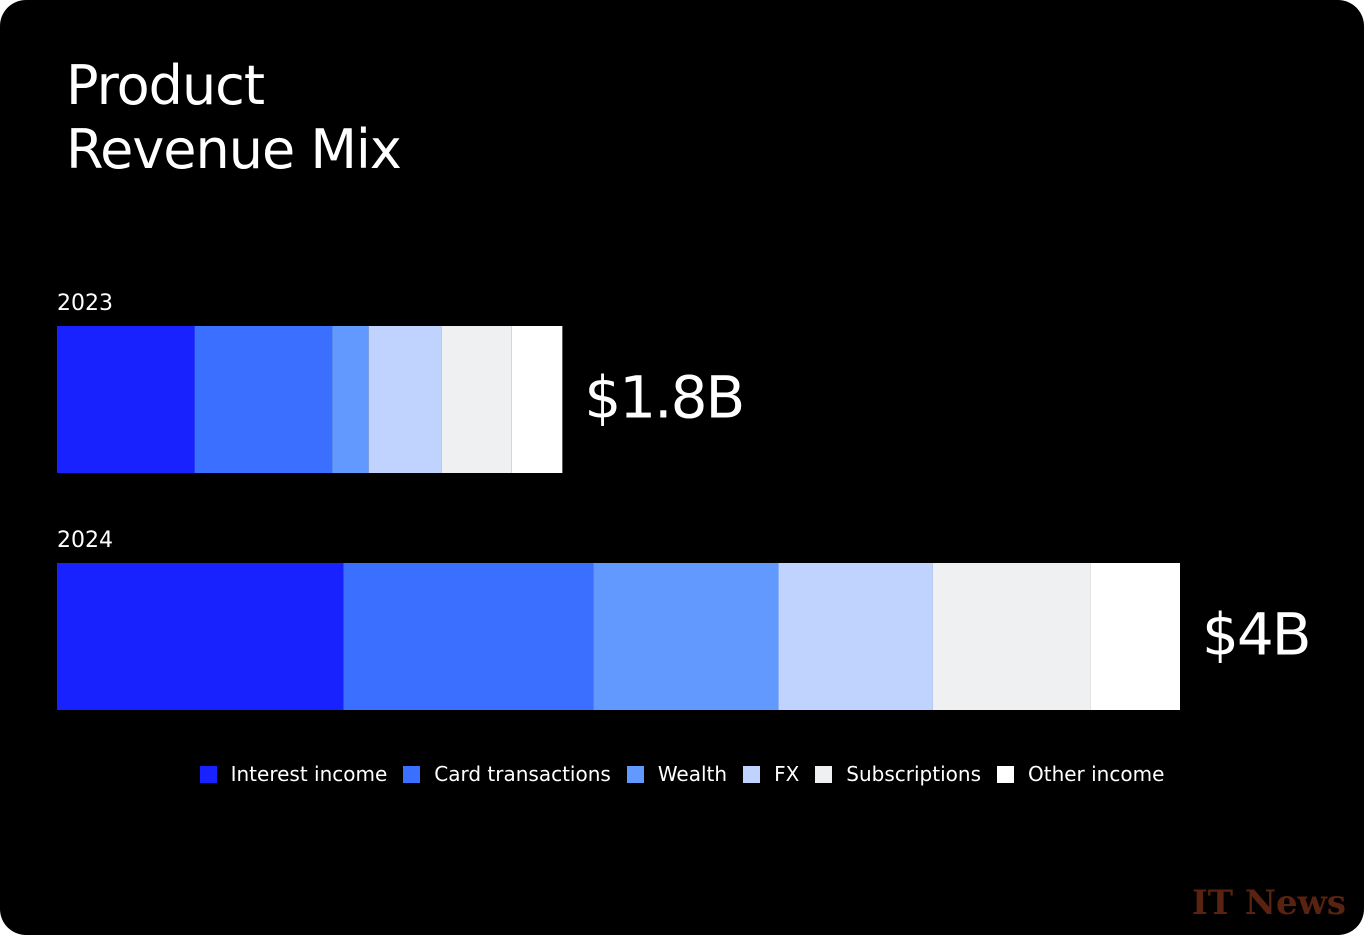 The image size is (1364, 935). Describe the element at coordinates (913, 774) in the screenshot. I see `legend-label: Subscriptions` at that location.